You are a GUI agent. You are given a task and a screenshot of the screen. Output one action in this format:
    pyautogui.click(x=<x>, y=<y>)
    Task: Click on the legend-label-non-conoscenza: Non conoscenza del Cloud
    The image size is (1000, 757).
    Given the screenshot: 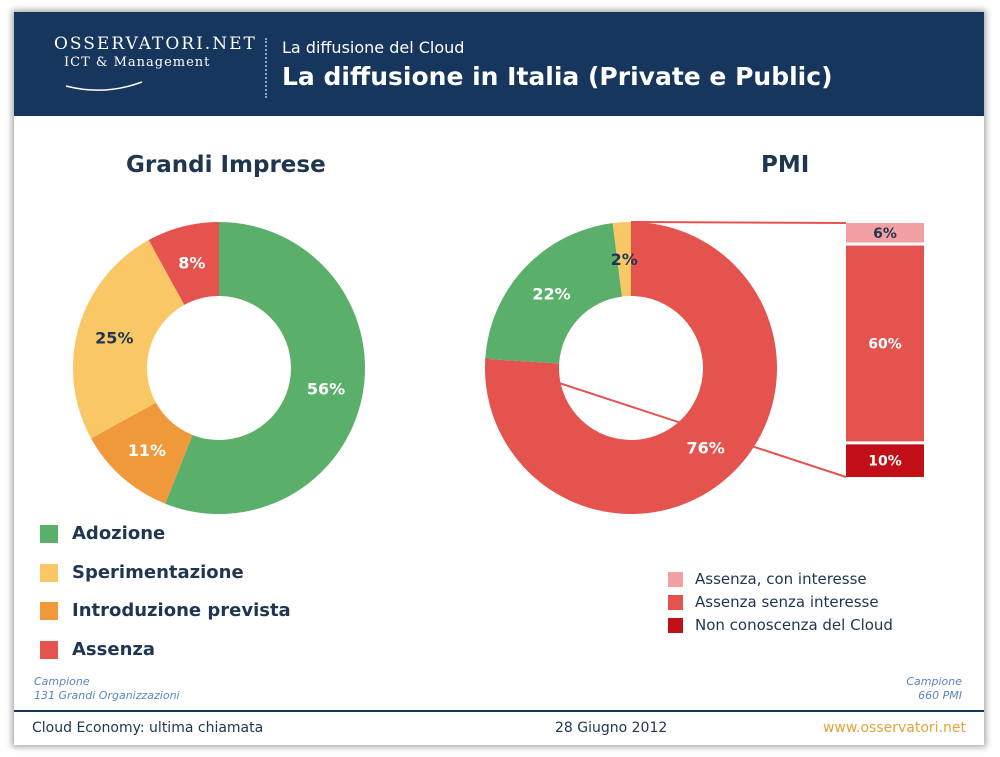 What is the action you would take?
    pyautogui.click(x=794, y=625)
    